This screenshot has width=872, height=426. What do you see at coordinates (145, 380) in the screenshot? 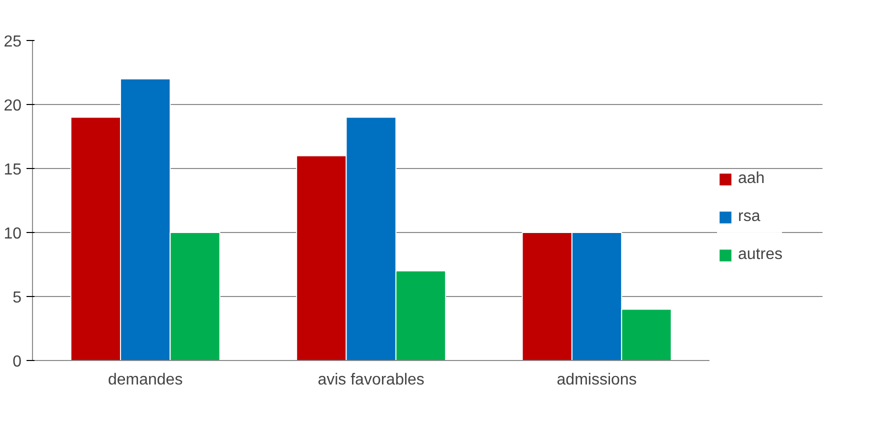
I see `x-tick-label: demandes` at bounding box center [145, 380].